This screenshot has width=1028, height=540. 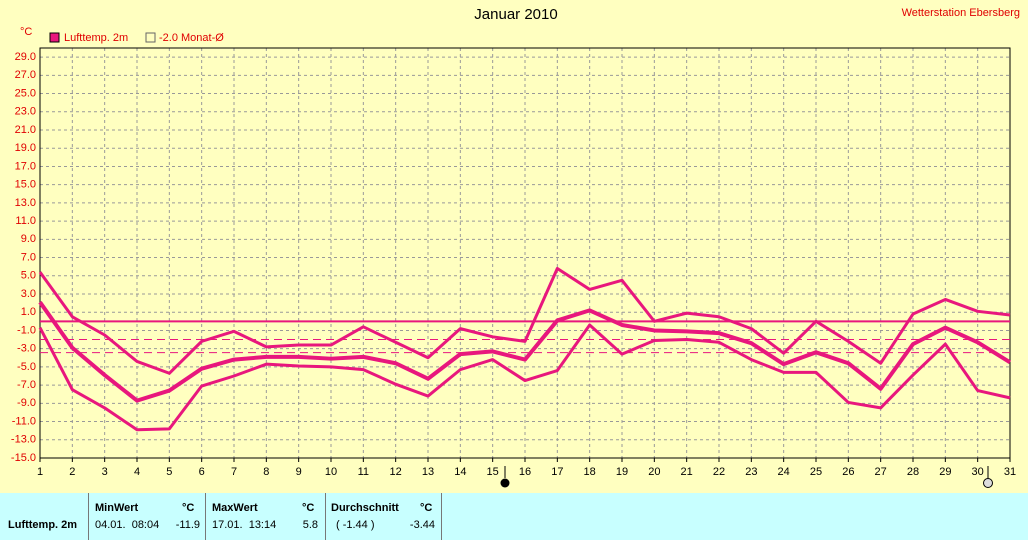 What do you see at coordinates (428, 472) in the screenshot?
I see `x-tick-label: 13` at bounding box center [428, 472].